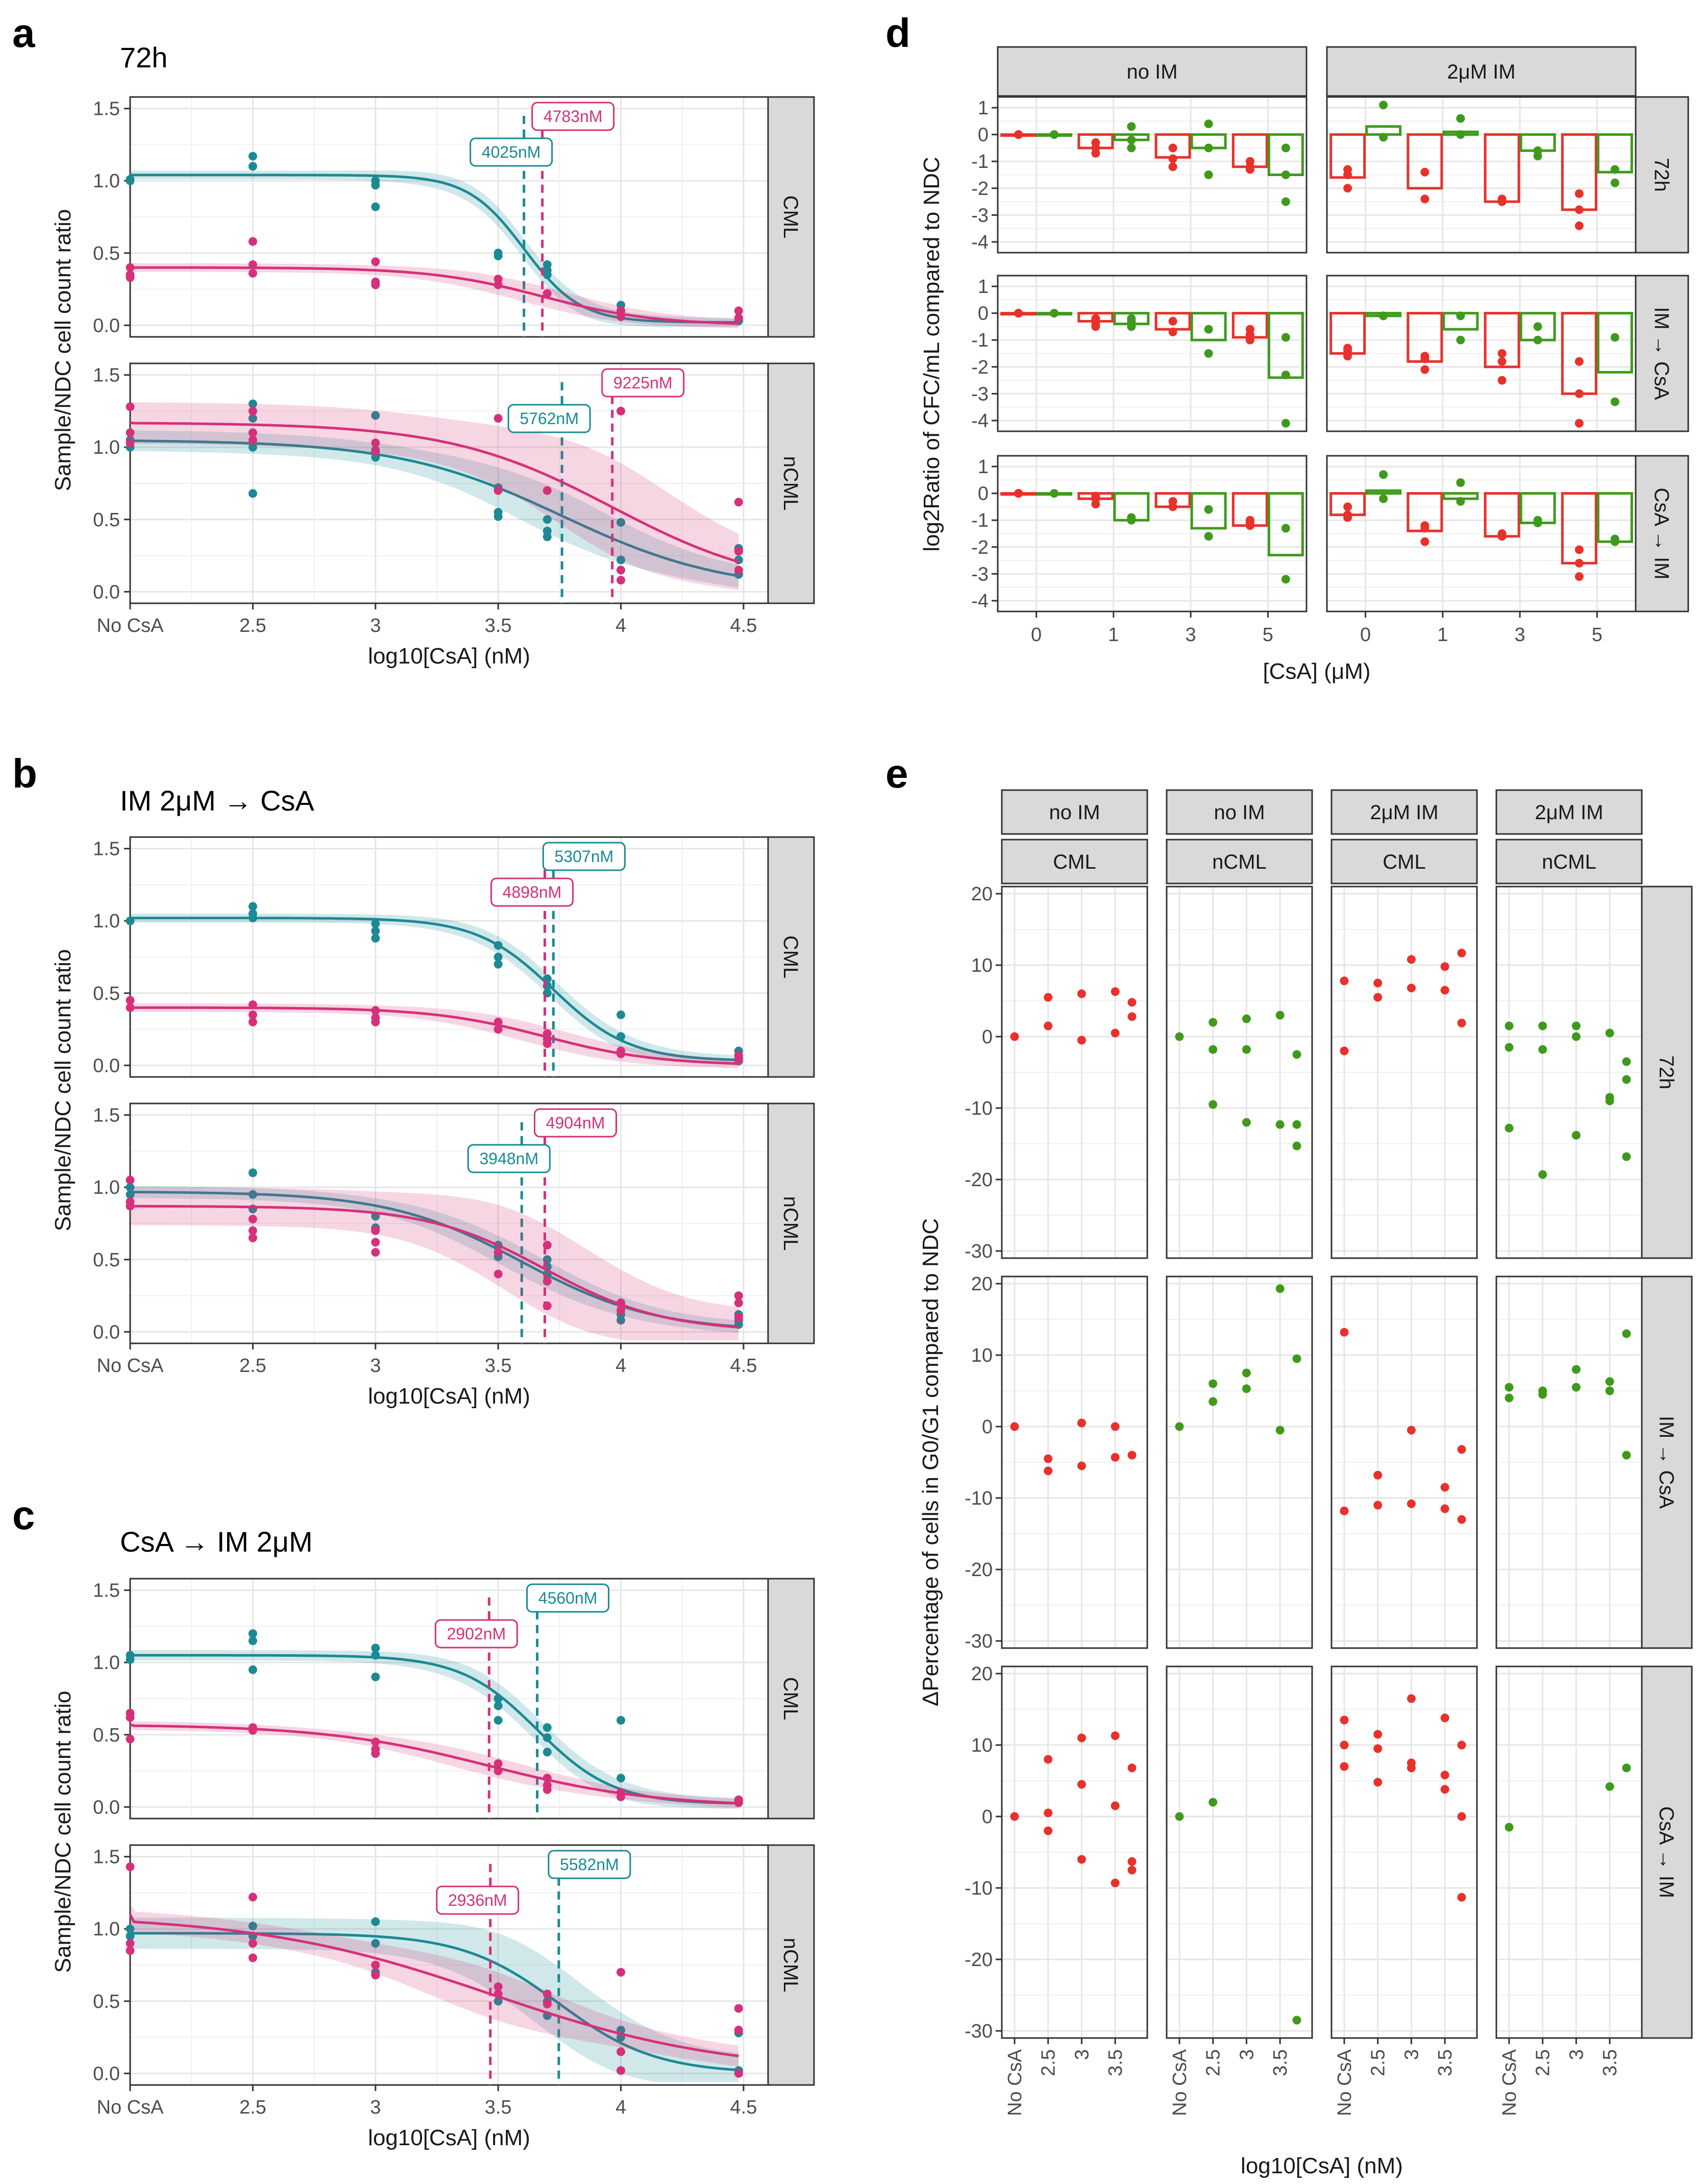 Image resolution: width=1701 pixels, height=2184 pixels. I want to click on x-tick-label: 3, so click(1191, 635).